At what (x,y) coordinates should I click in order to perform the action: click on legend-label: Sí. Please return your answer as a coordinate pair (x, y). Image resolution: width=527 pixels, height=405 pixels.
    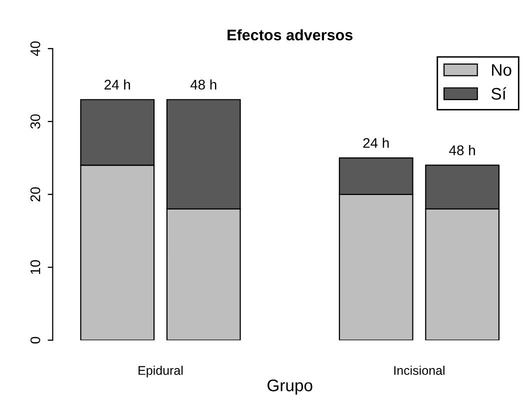
    Looking at the image, I should click on (498, 93).